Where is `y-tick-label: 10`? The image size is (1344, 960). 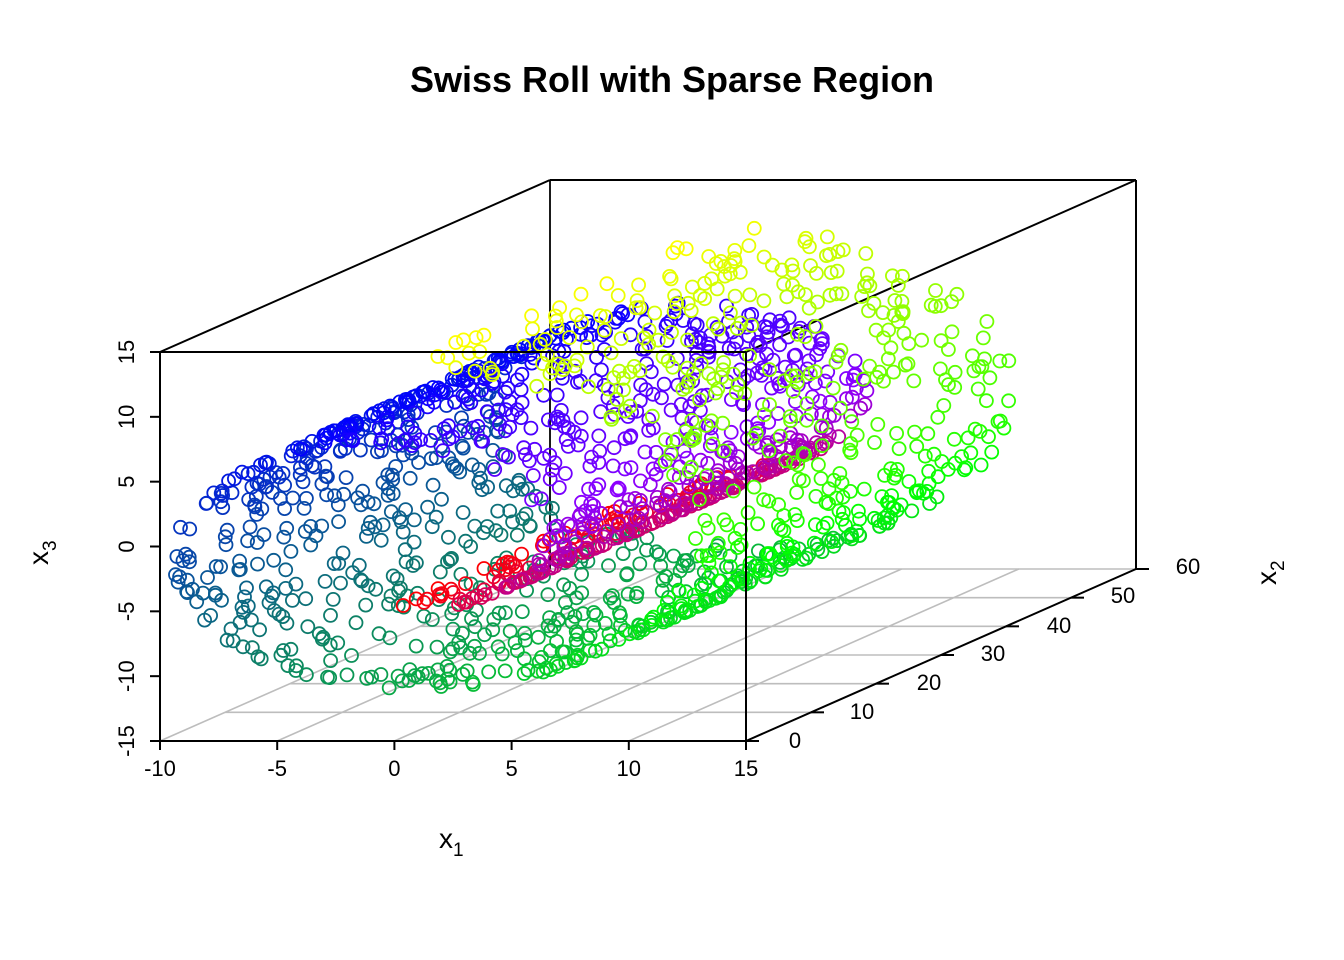 y-tick-label: 10 is located at coordinates (862, 711).